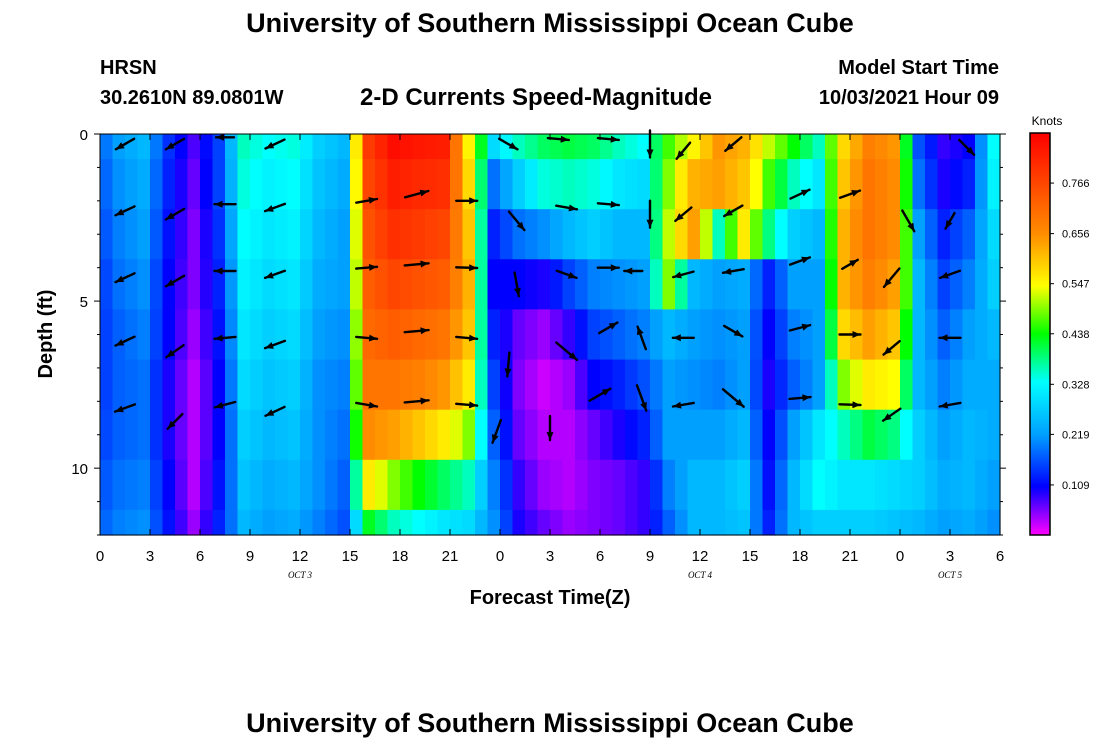  I want to click on y-axis-label: Depth (ft), so click(46, 334).